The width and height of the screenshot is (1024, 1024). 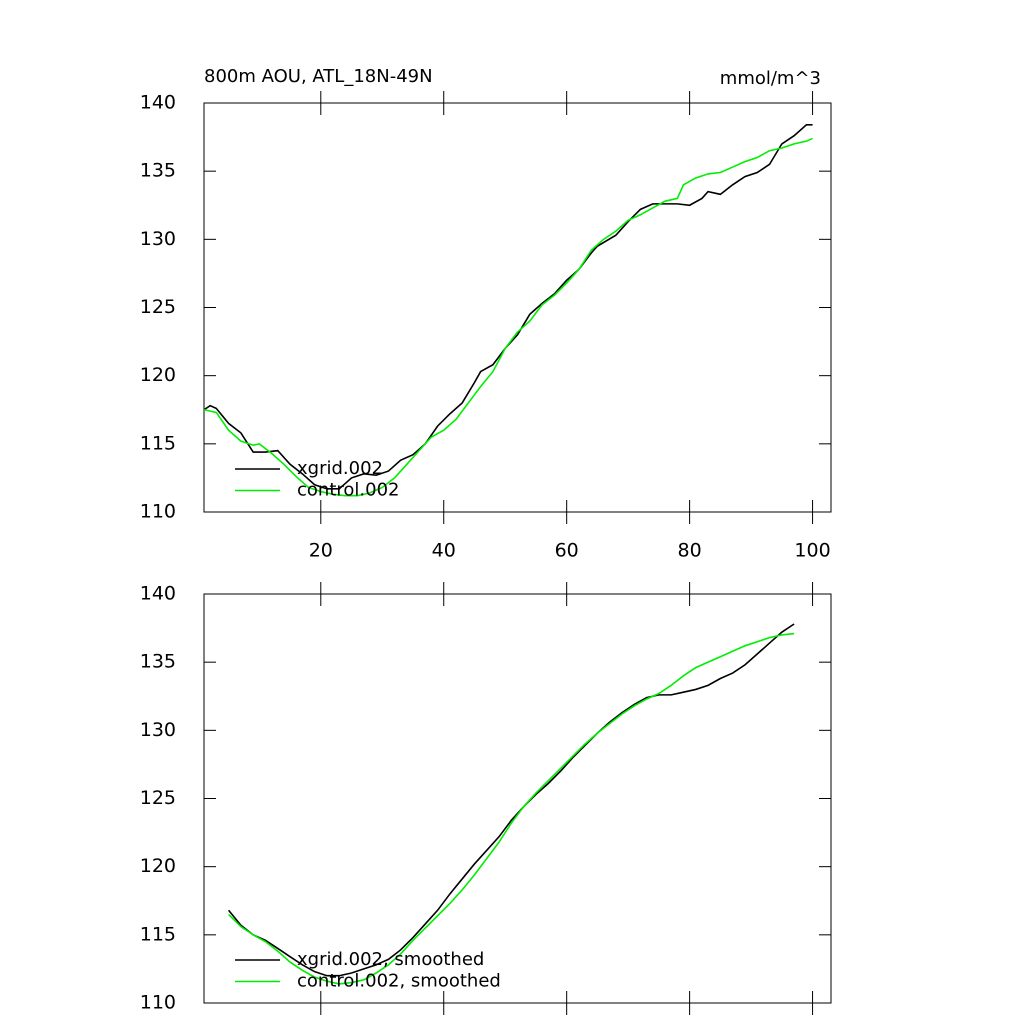 What do you see at coordinates (690, 551) in the screenshot?
I see `x-tick-label: 80` at bounding box center [690, 551].